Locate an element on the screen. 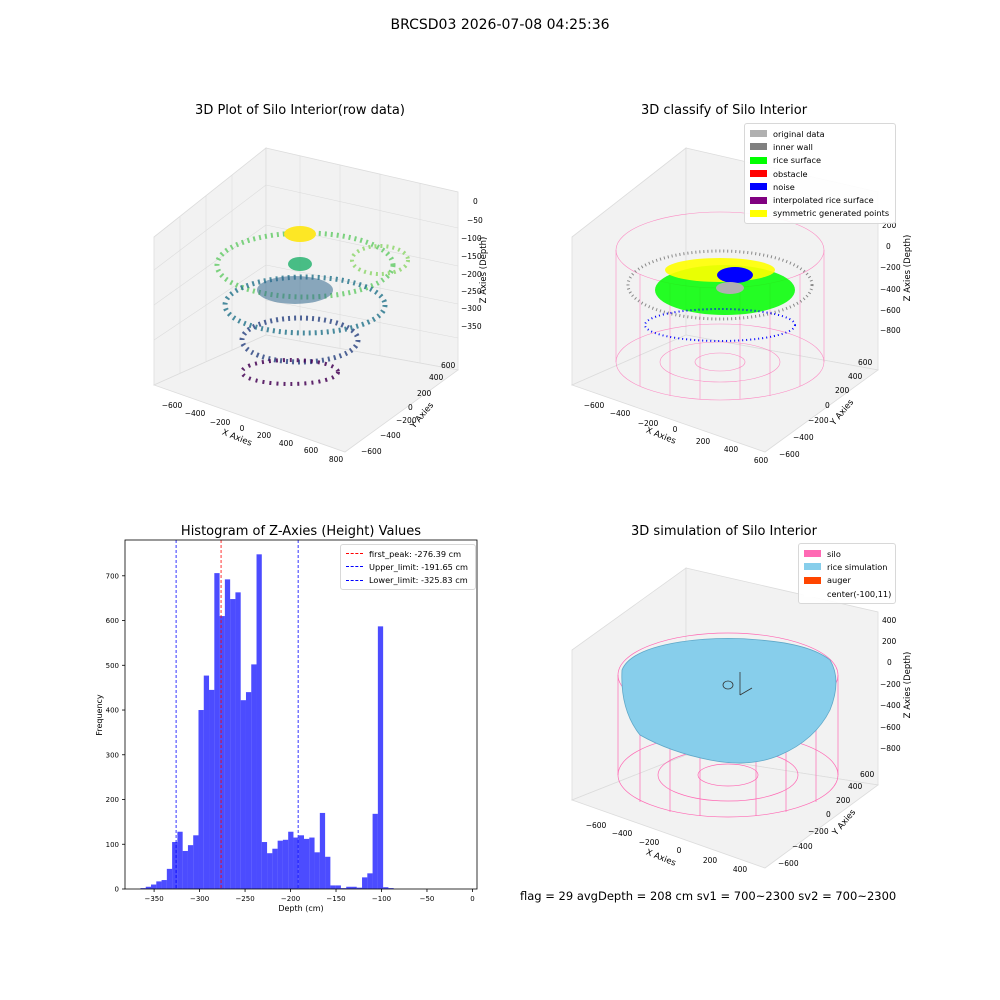 The width and height of the screenshot is (1000, 1000). legend-item-symmetric: symmetric generated points is located at coordinates (820, 213).